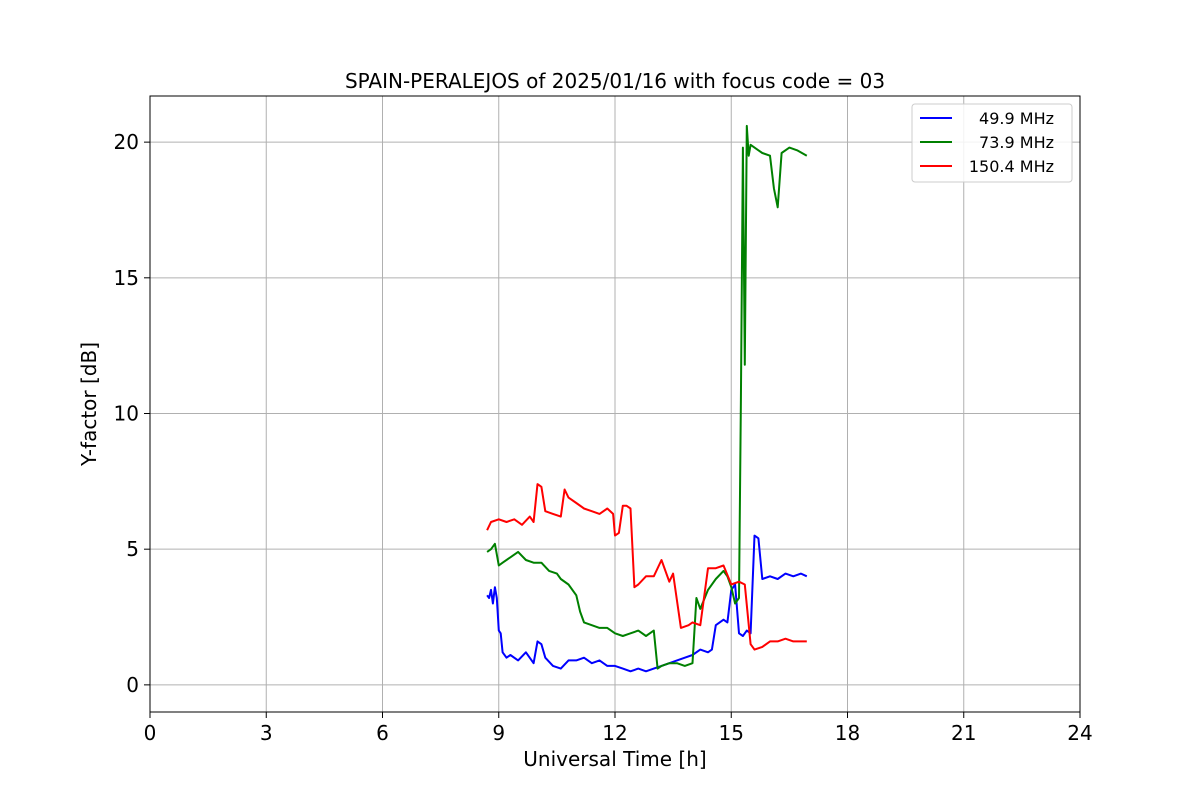 This screenshot has height=800, width=1200. What do you see at coordinates (382, 733) in the screenshot?
I see `x-tick-label: 6` at bounding box center [382, 733].